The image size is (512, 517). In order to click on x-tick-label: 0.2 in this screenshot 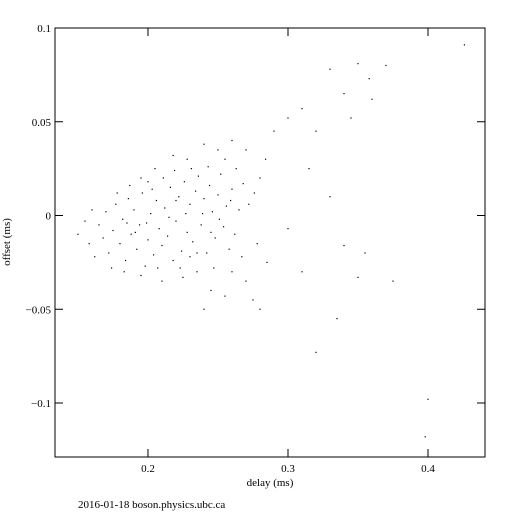, I will do `click(148, 469)`.